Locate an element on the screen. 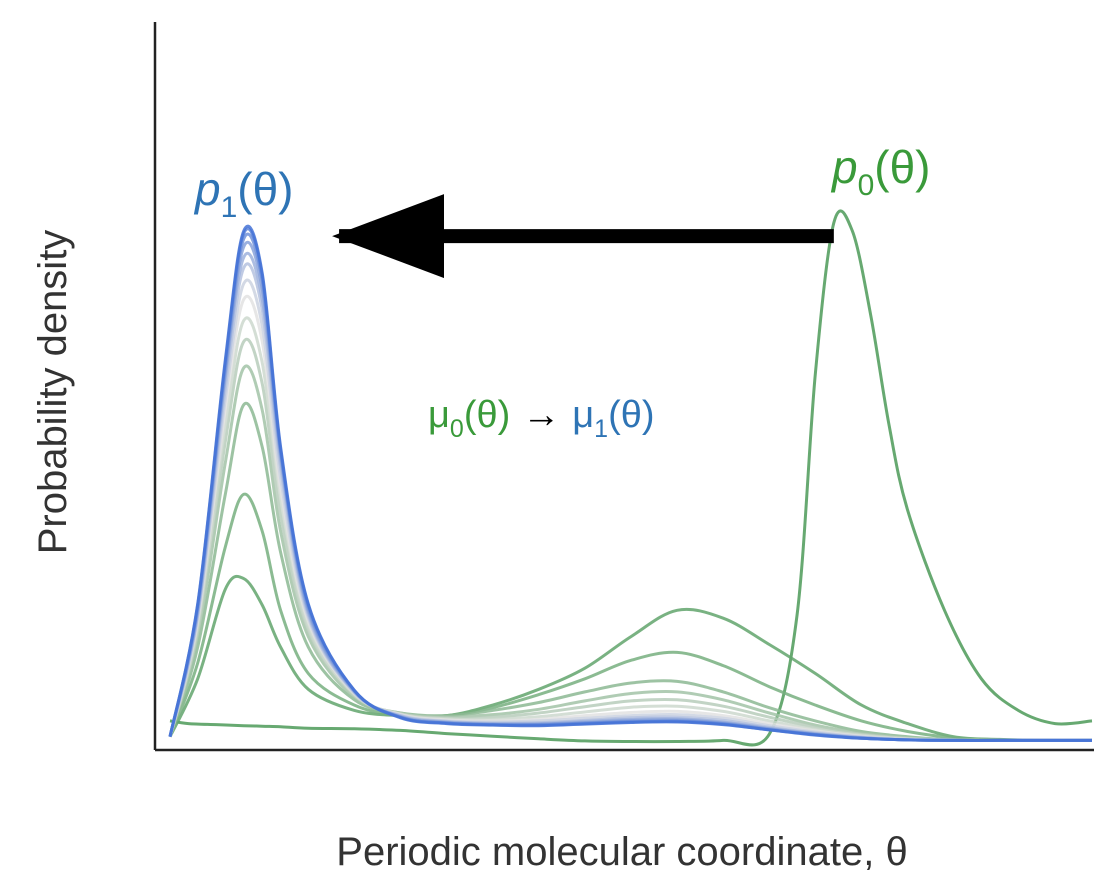 The image size is (1098, 880). mu0-sub: 0 is located at coordinates (457, 429).